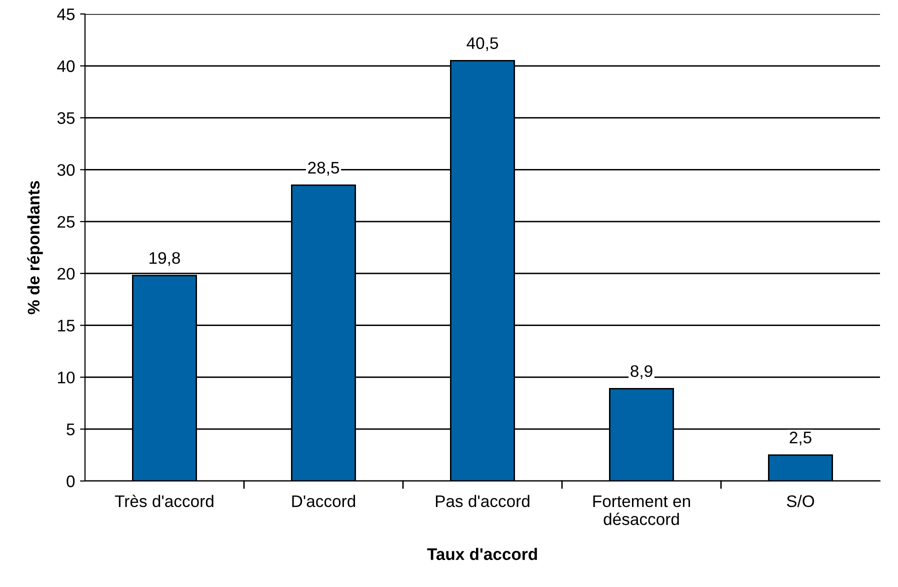  Describe the element at coordinates (35, 247) in the screenshot. I see `y-axis-title: % de répondants` at that location.